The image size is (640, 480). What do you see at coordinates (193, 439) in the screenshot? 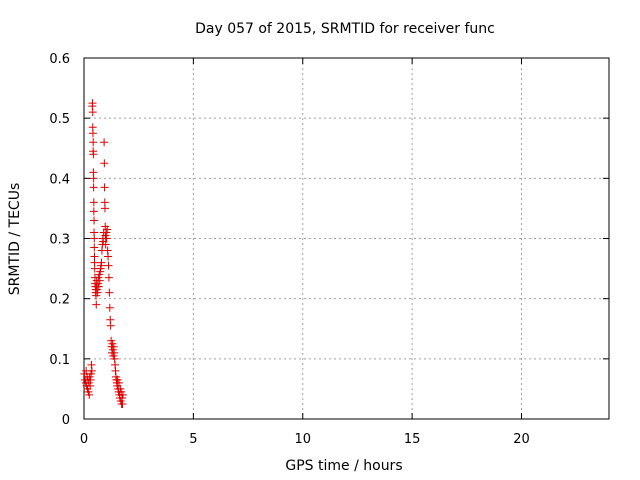
I see `x-tick-label: 5` at bounding box center [193, 439].